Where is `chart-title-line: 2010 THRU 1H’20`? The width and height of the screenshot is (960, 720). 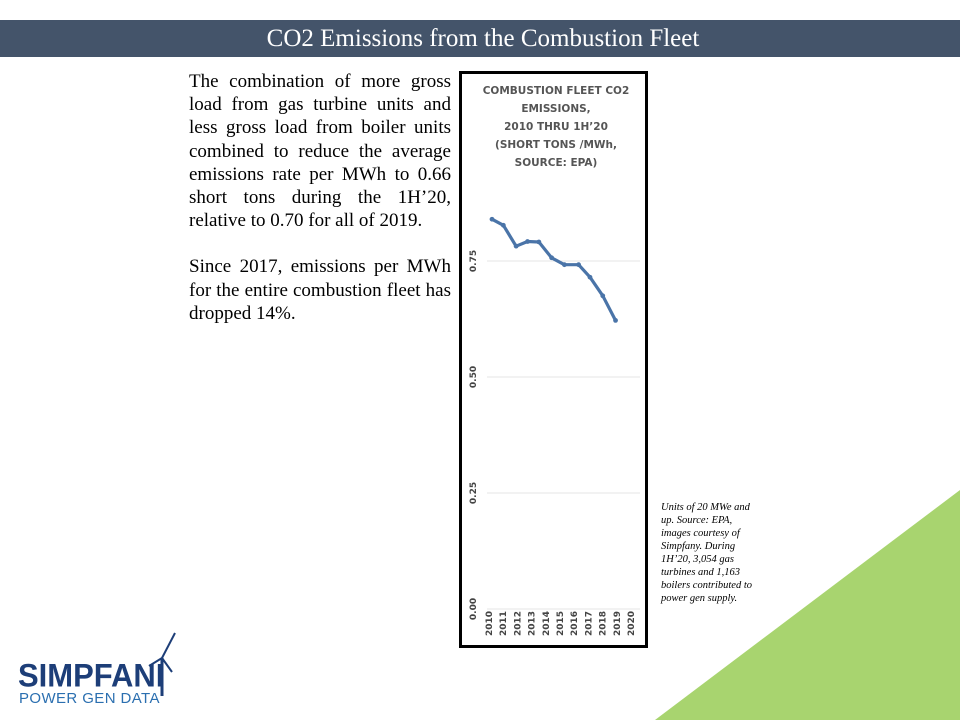 chart-title-line: 2010 THRU 1H’20 is located at coordinates (556, 127).